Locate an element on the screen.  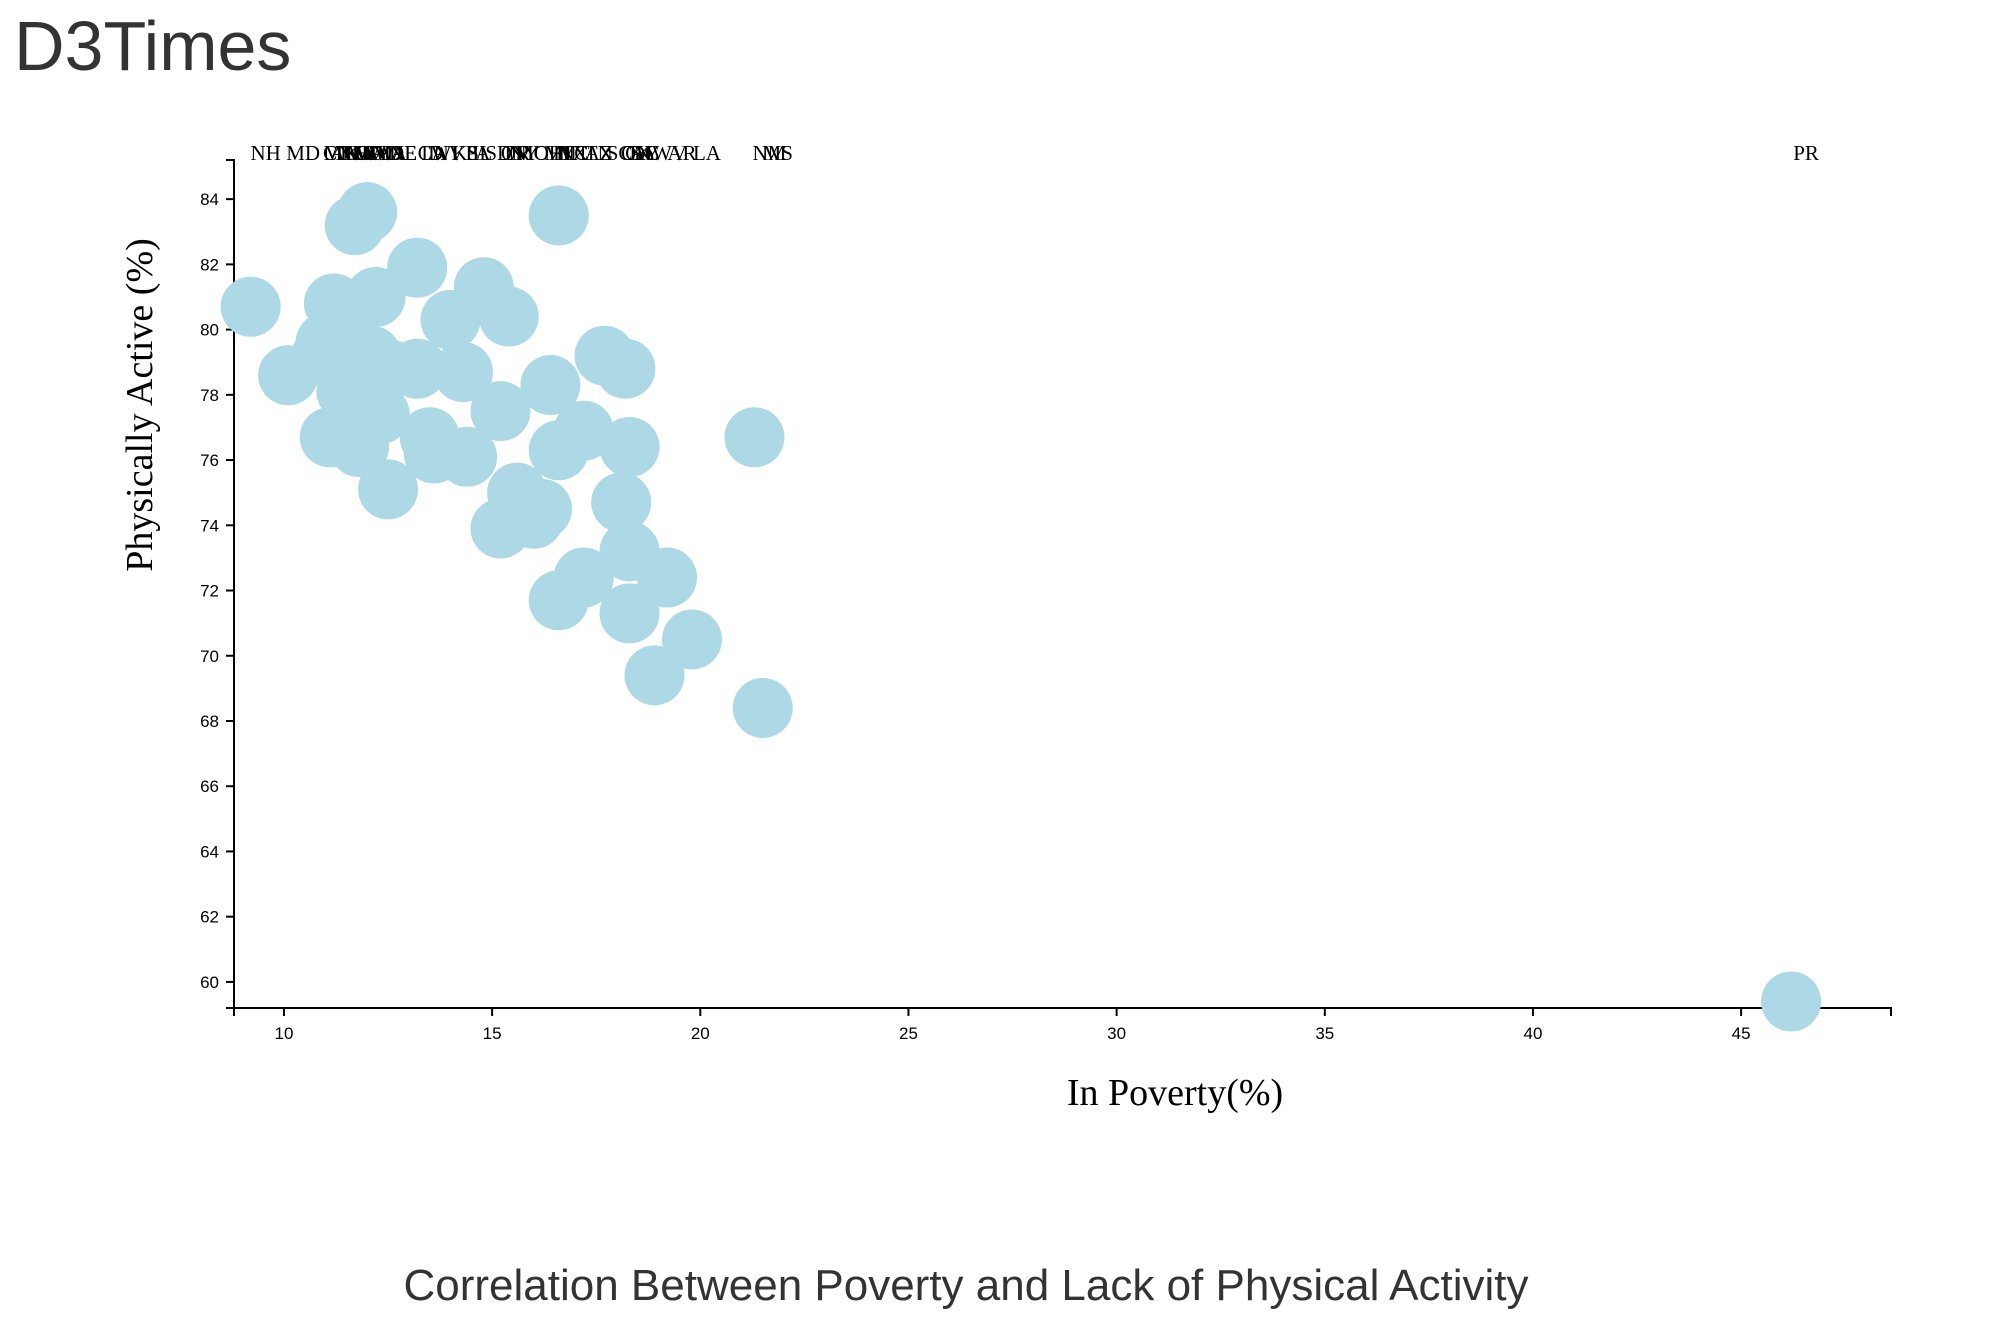
state-label-co: CO is located at coordinates (369, 153).